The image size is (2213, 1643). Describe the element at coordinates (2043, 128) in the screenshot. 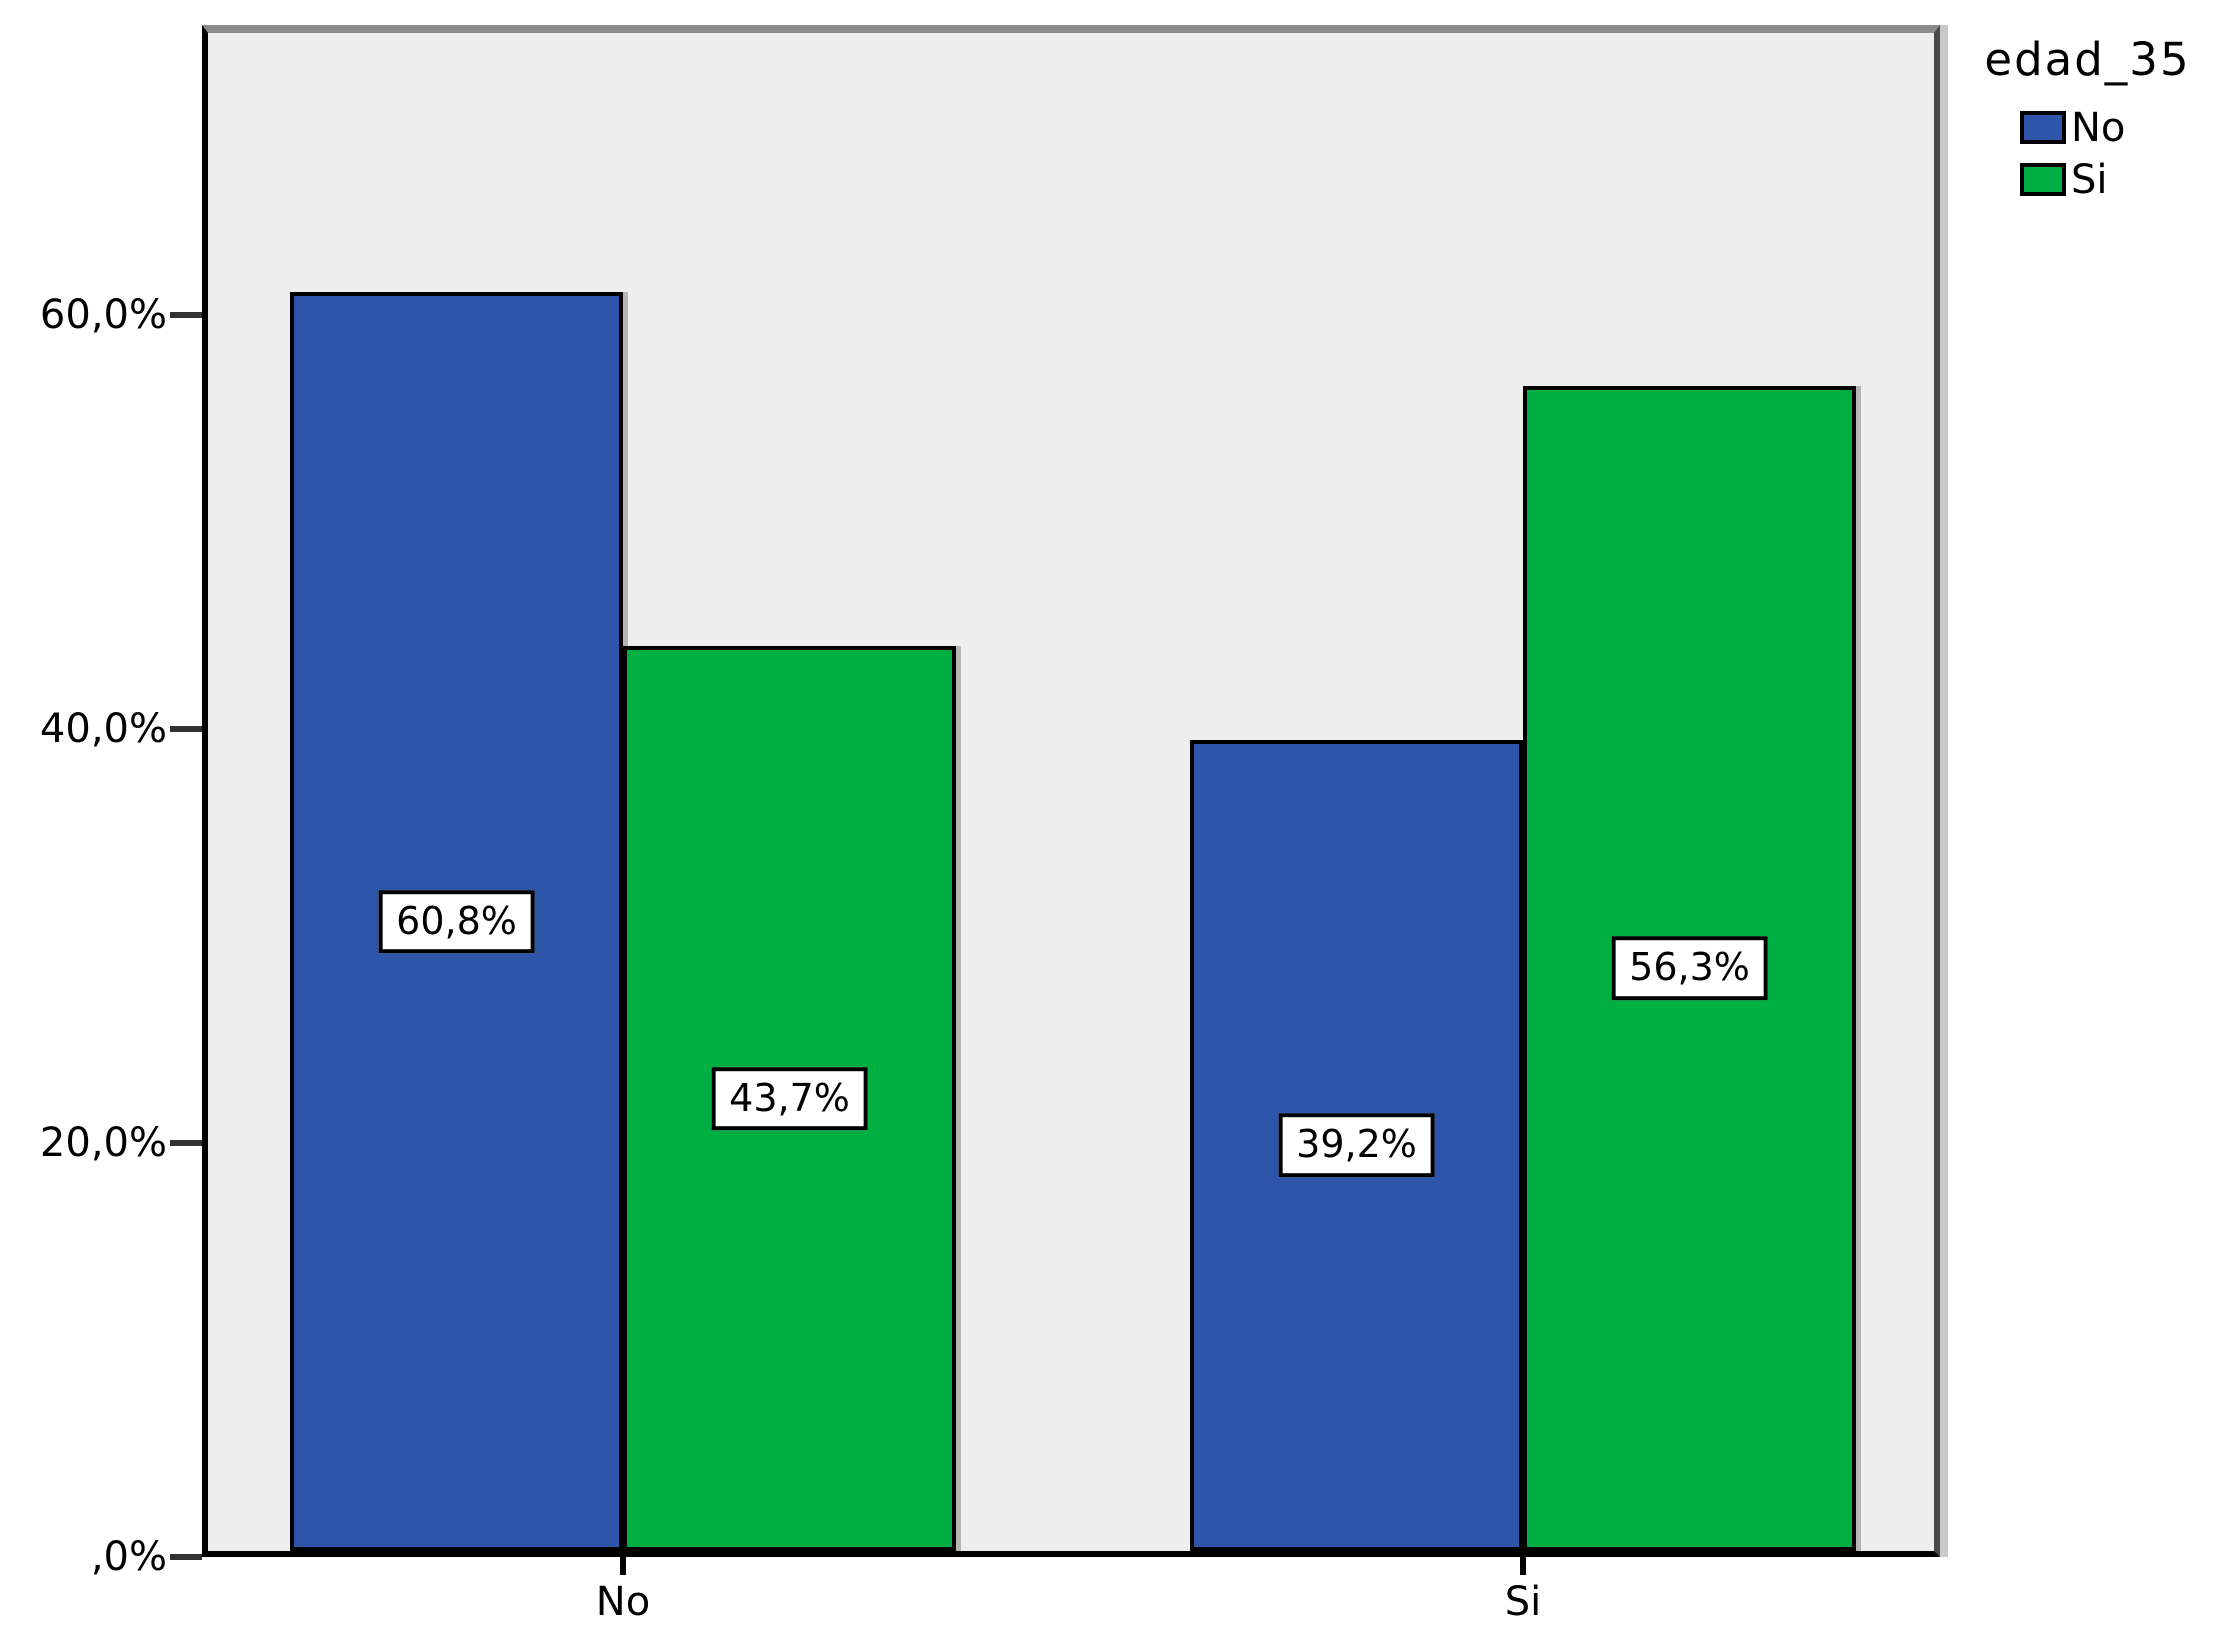

I see `legend-color-swatch-no` at that location.